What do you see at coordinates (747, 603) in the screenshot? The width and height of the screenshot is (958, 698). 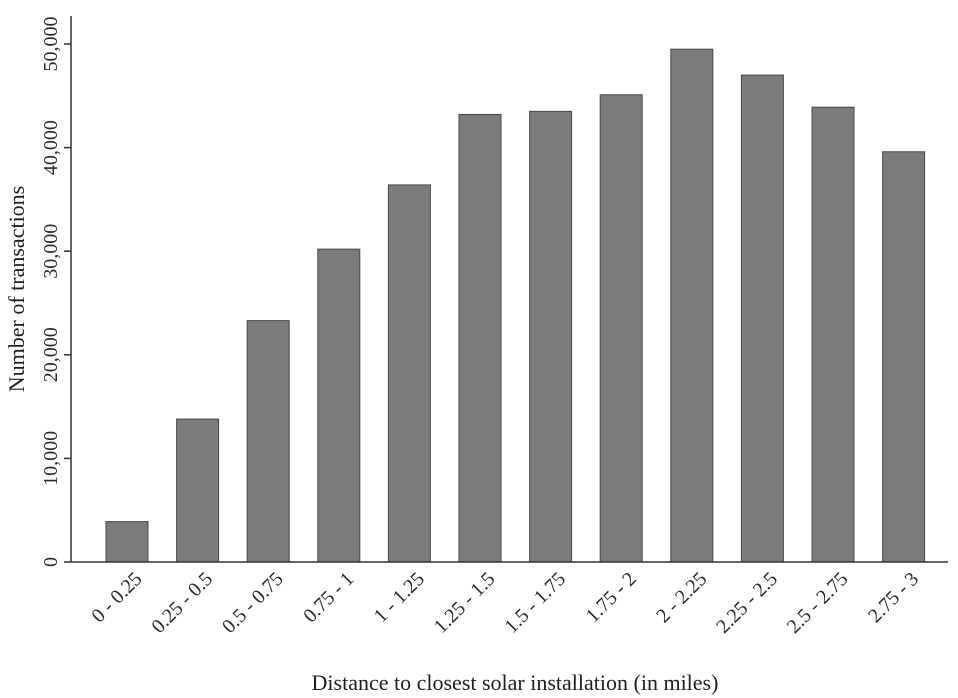 I see `x-tick-label: 2.25 - 2.5` at bounding box center [747, 603].